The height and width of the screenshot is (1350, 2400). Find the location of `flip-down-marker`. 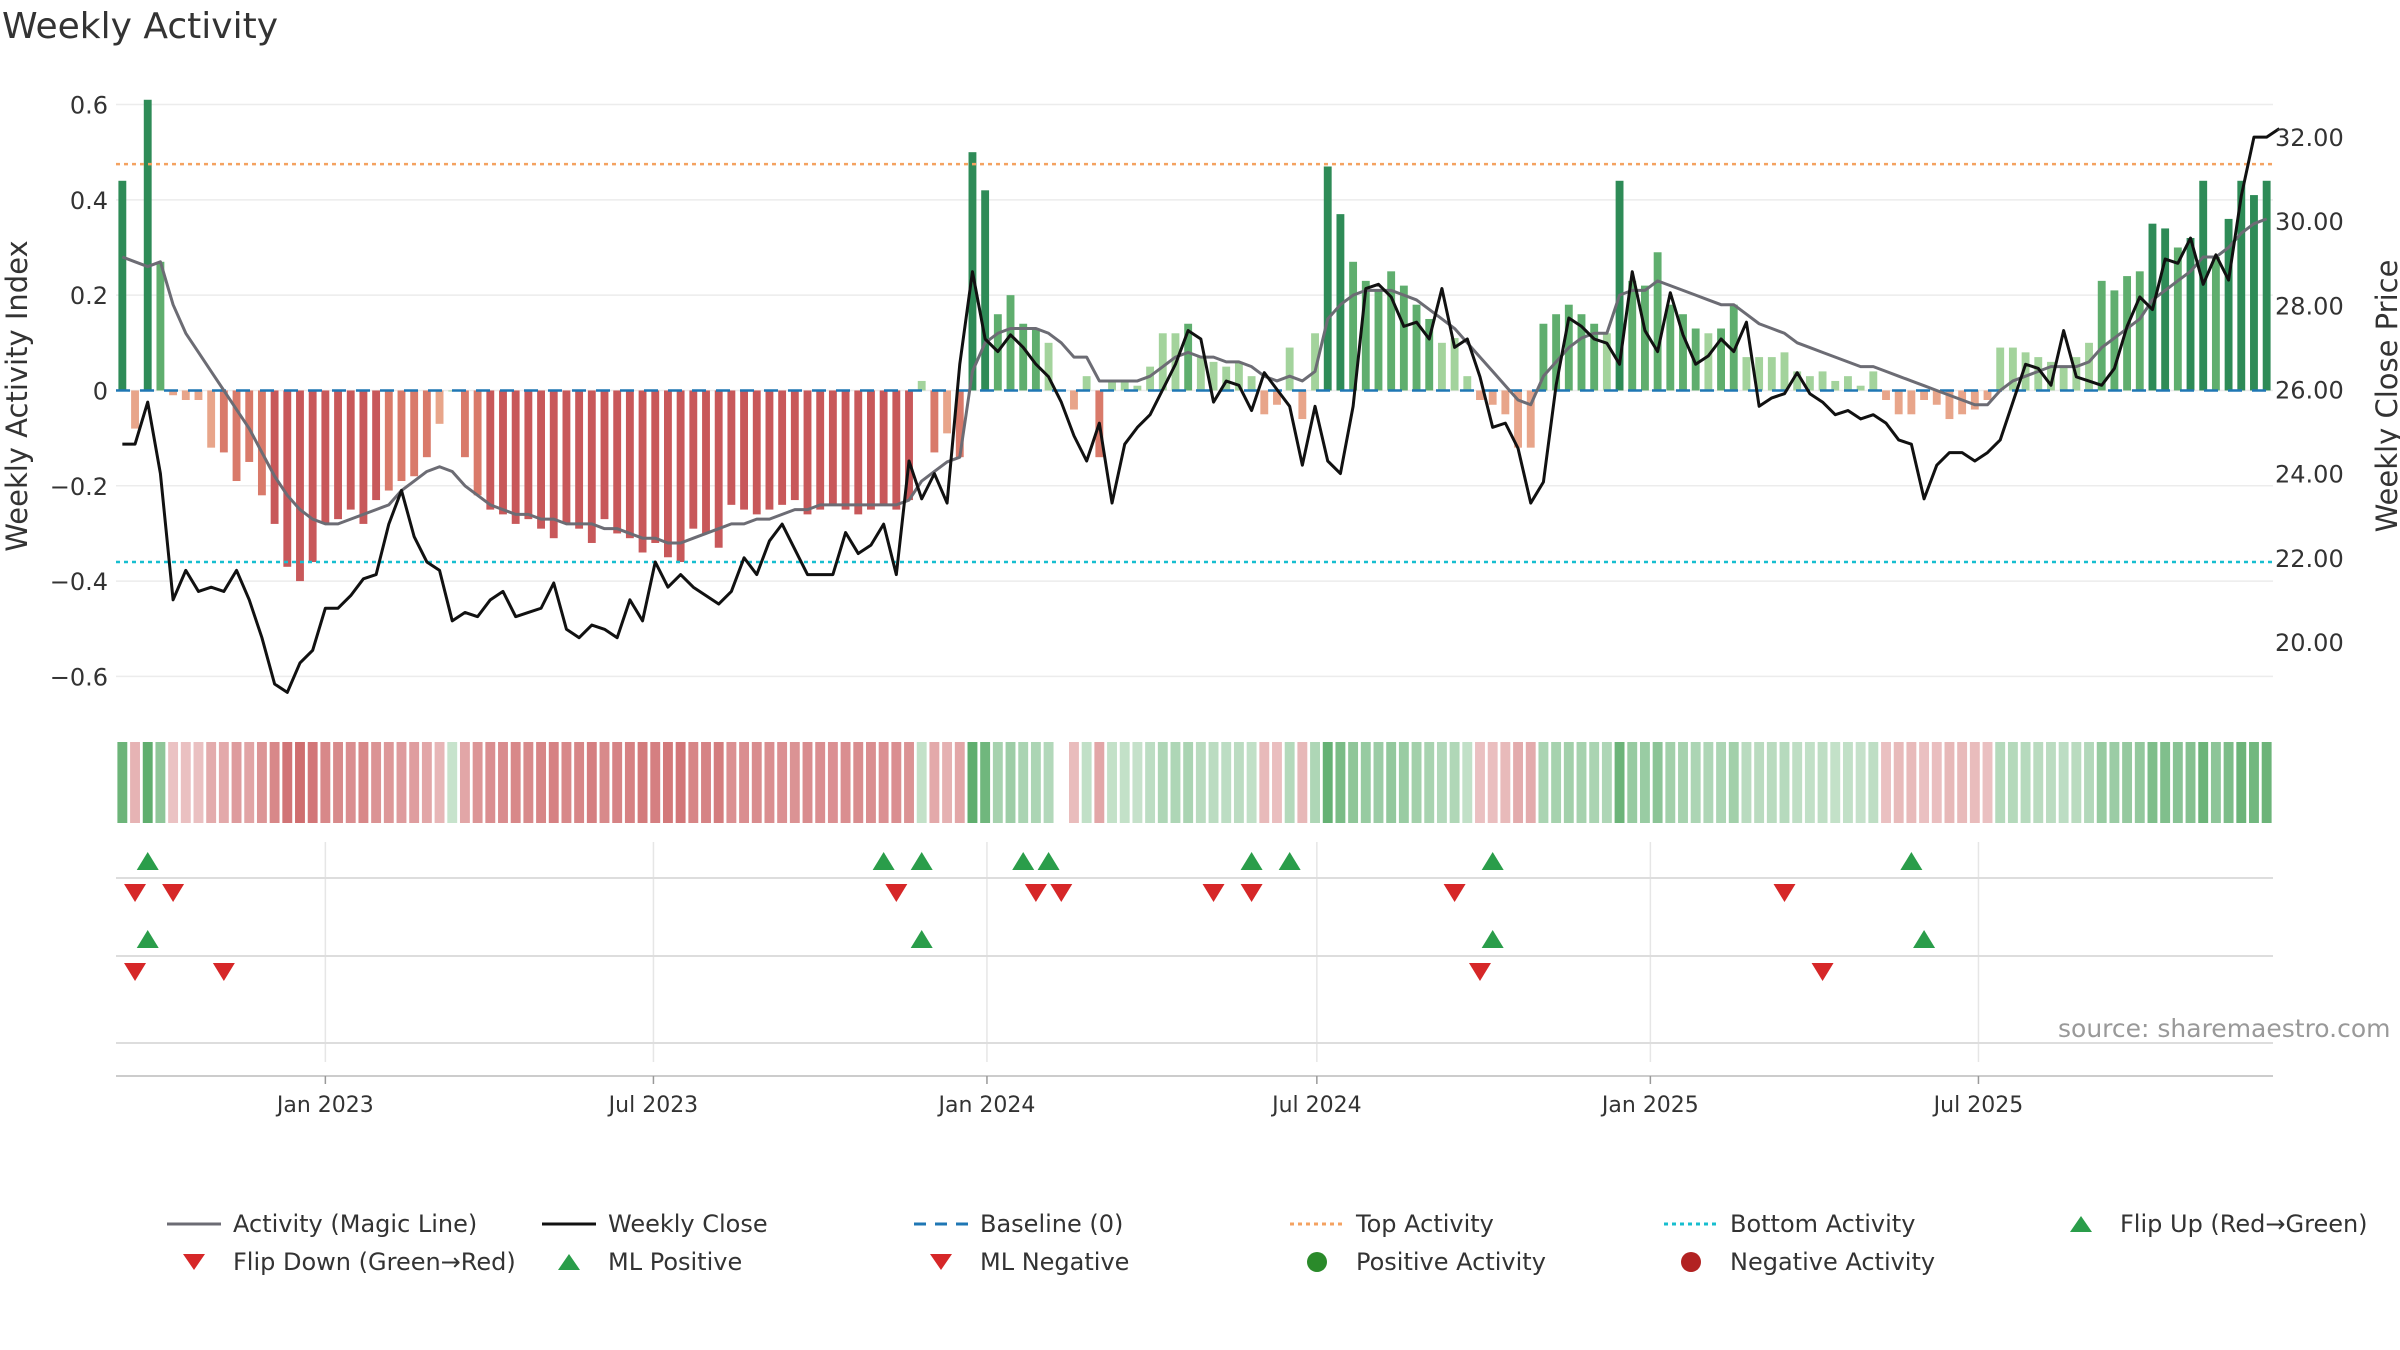

flip-down-marker is located at coordinates (896, 893).